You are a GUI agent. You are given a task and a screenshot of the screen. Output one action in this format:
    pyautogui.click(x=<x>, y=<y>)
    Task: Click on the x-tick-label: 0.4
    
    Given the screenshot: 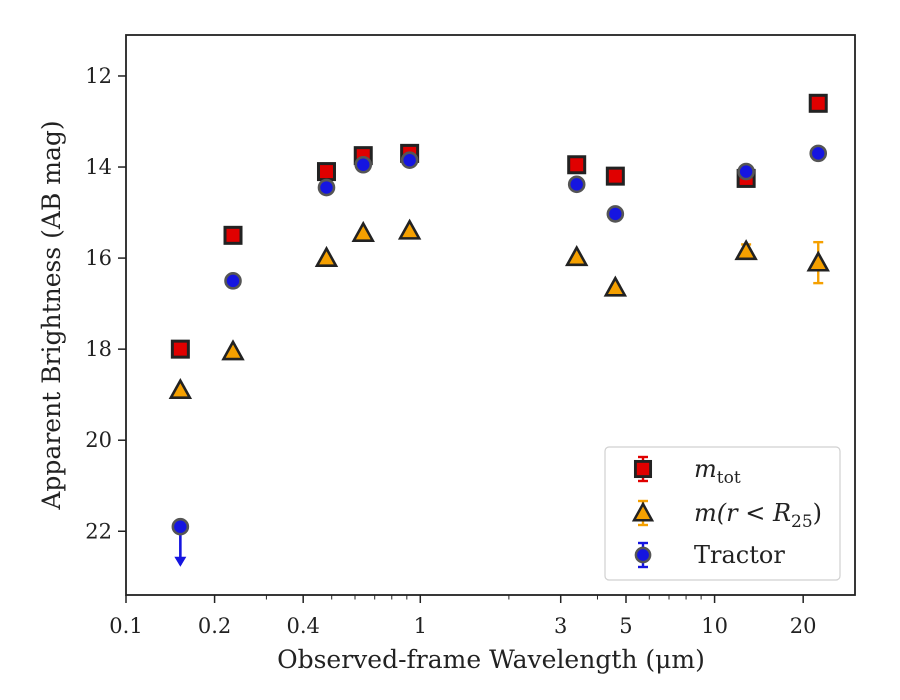 What is the action you would take?
    pyautogui.click(x=302, y=626)
    